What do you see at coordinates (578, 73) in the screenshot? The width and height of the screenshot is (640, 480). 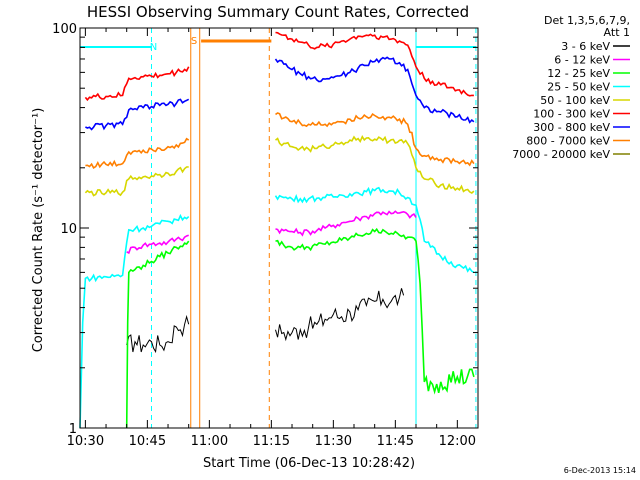 I see `legend-entry-label: 12 - 25 keV` at bounding box center [578, 73].